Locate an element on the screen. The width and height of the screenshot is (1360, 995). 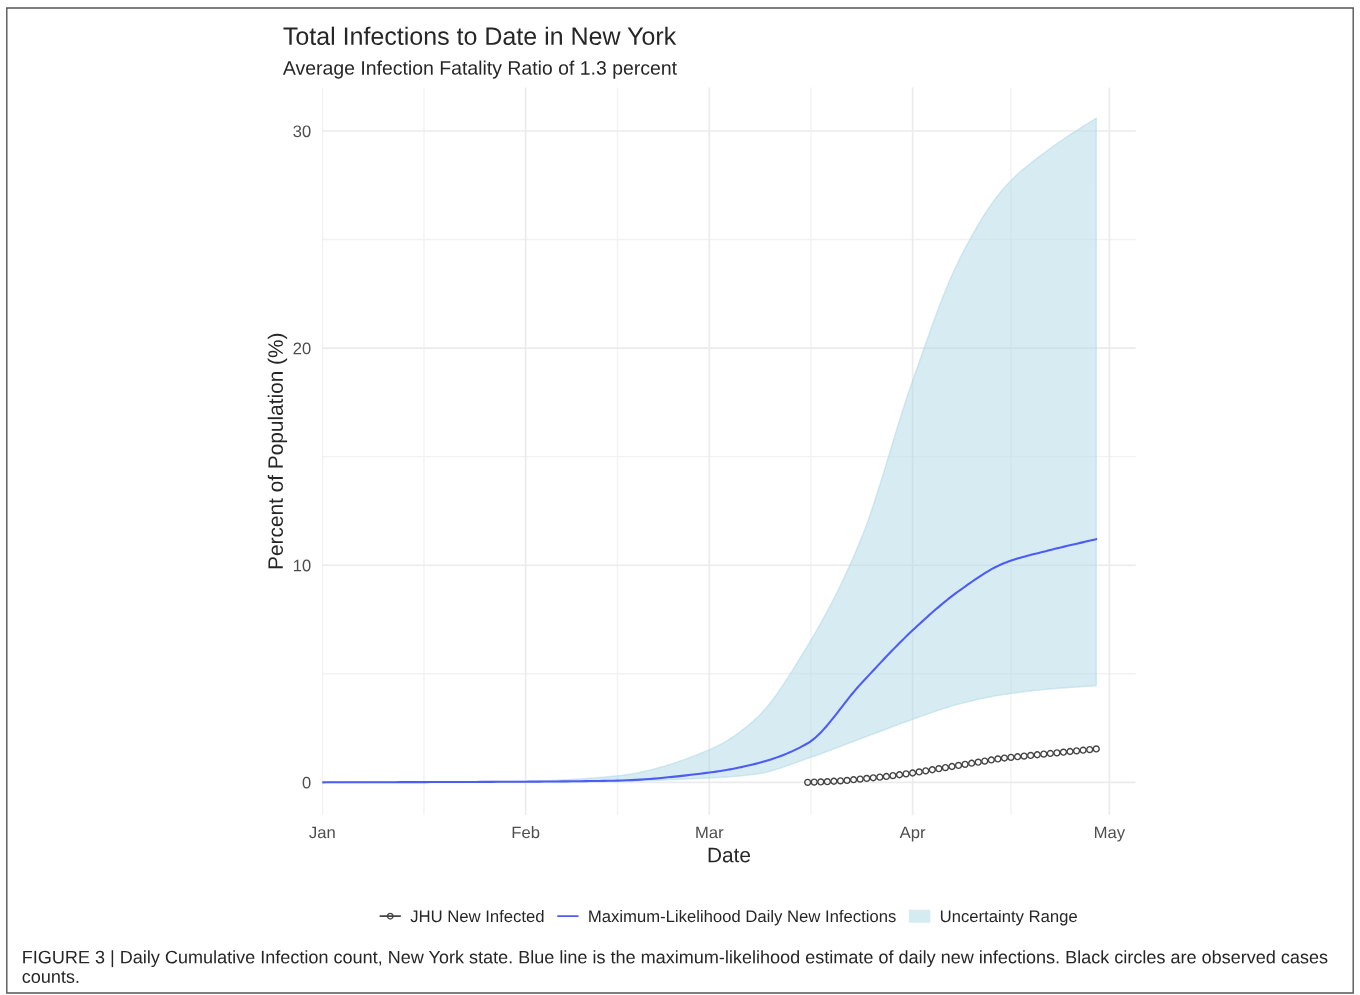
chart-title: Total Infections to Date in New York is located at coordinates (480, 36).